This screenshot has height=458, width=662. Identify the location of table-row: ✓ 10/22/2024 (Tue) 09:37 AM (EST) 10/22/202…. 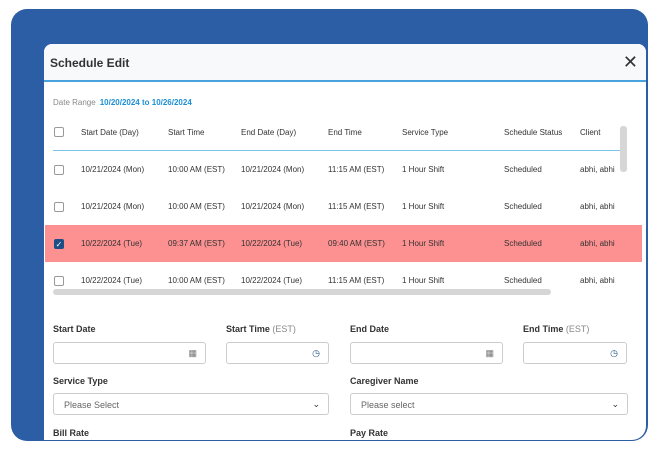
(343, 243).